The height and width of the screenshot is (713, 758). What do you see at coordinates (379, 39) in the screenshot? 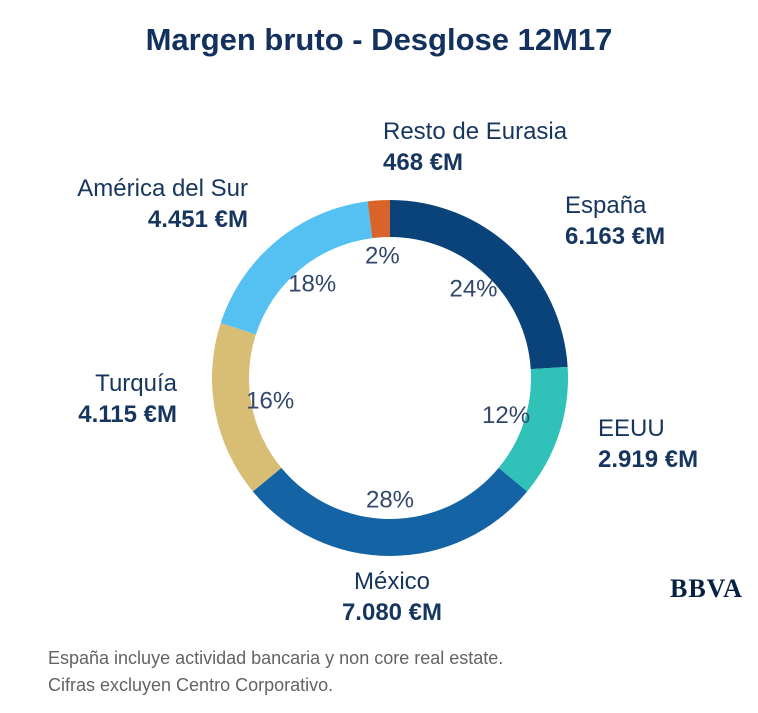
I see `chart-title: Margen bruto - Desglose 12M17` at bounding box center [379, 39].